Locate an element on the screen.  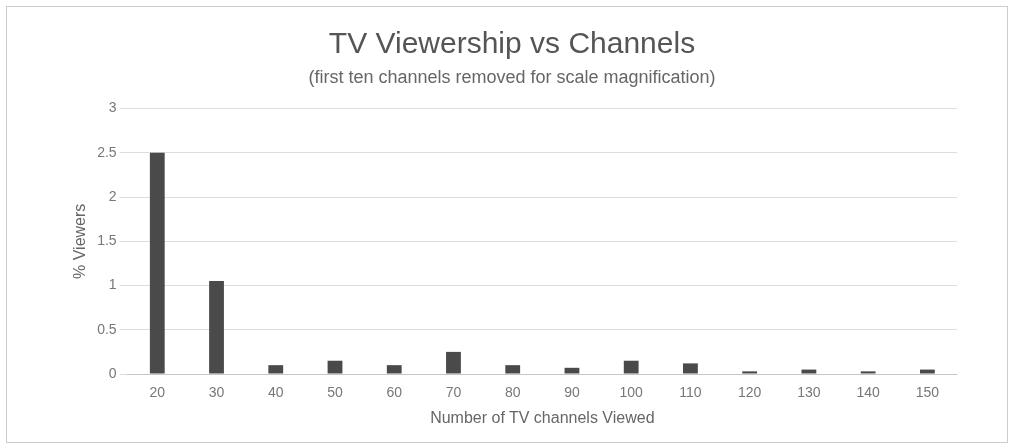
y-tick-label: 0.5 is located at coordinates (107, 328).